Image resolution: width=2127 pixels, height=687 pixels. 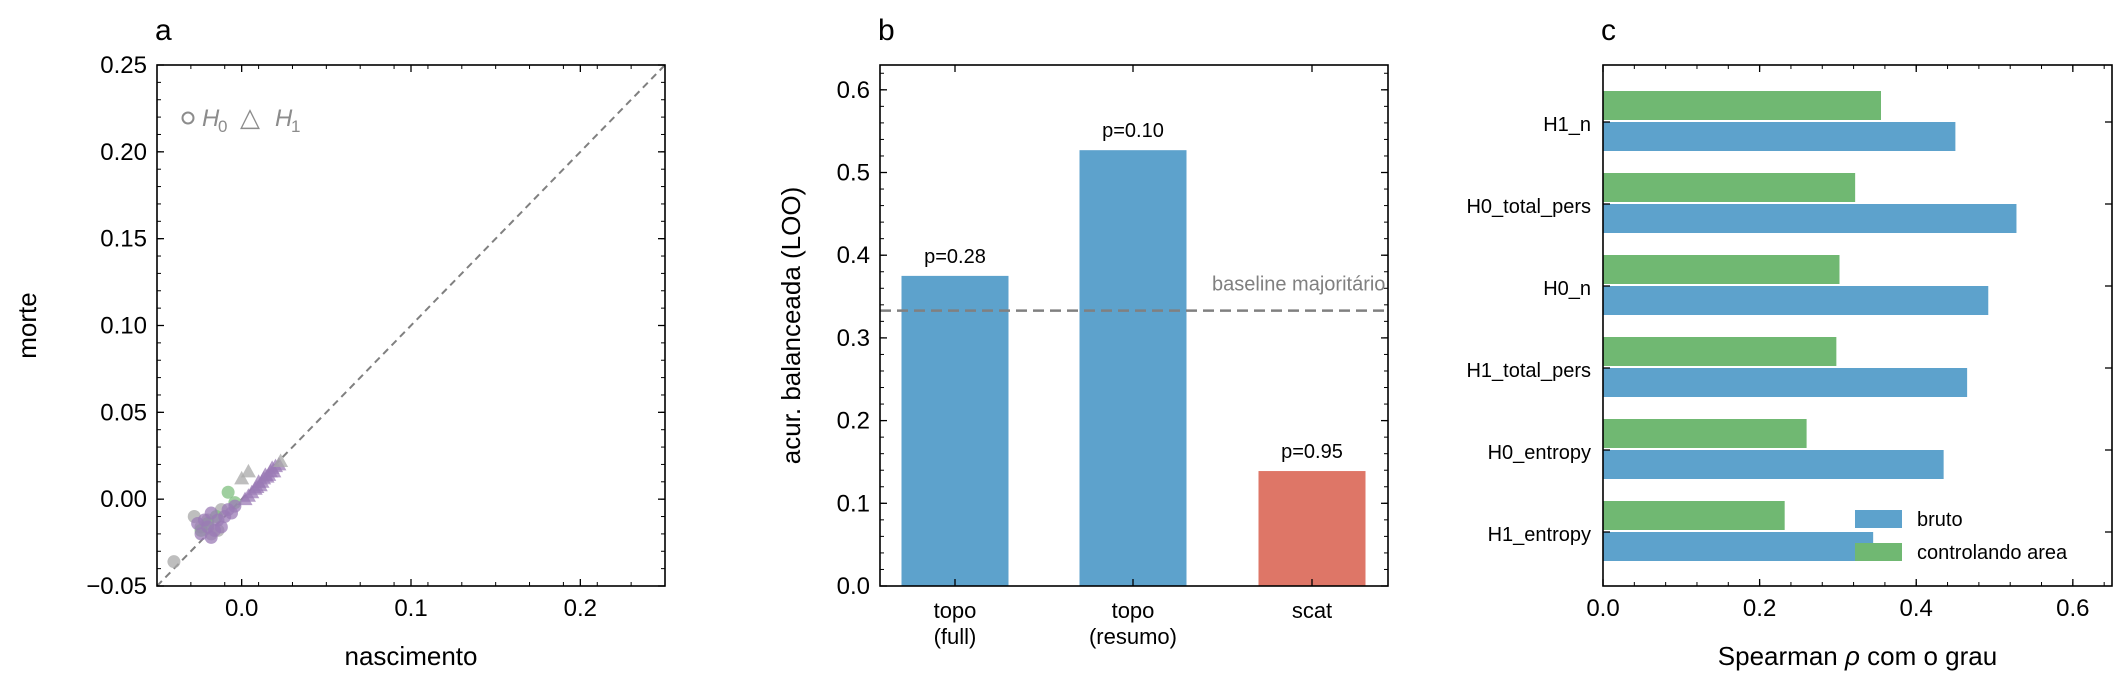 I want to click on y-tick-label: 0.25, so click(x=123, y=65).